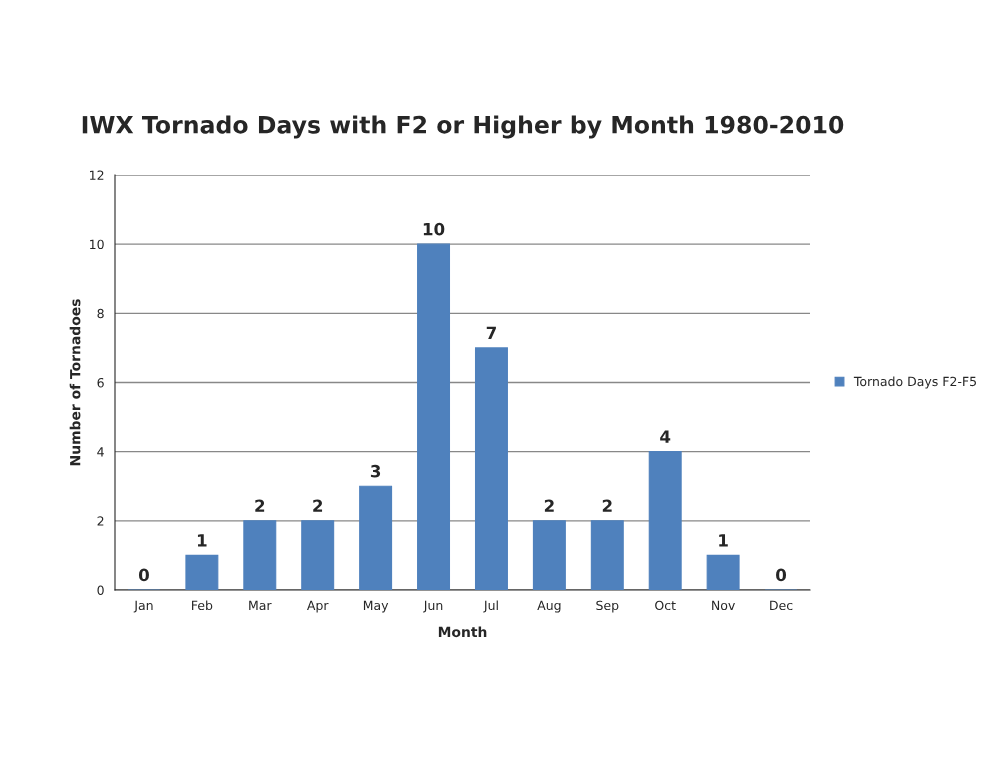 The height and width of the screenshot is (759, 1005). I want to click on x-tick-label: Feb, so click(202, 605).